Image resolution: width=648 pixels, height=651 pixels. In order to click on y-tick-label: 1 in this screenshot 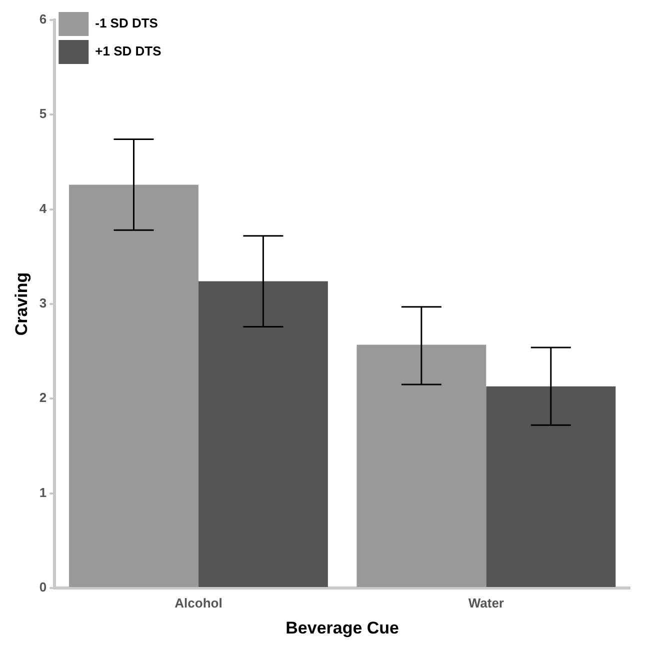, I will do `click(43, 492)`.